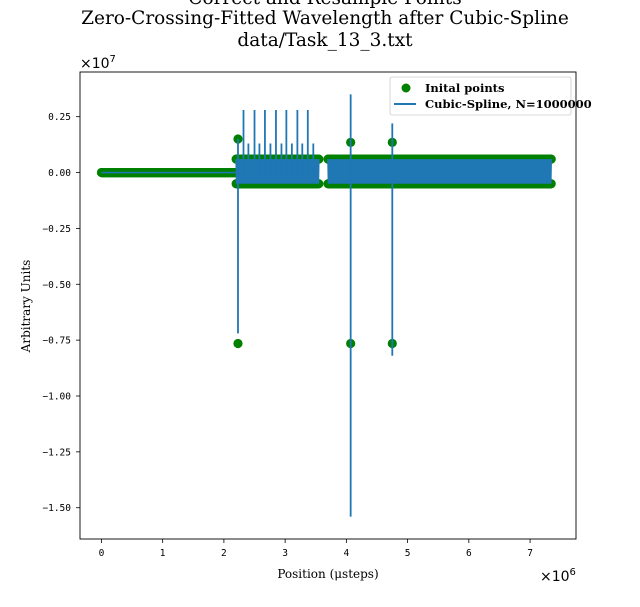 The image size is (640, 607). Describe the element at coordinates (285, 553) in the screenshot. I see `x-tick-label: 3` at that location.